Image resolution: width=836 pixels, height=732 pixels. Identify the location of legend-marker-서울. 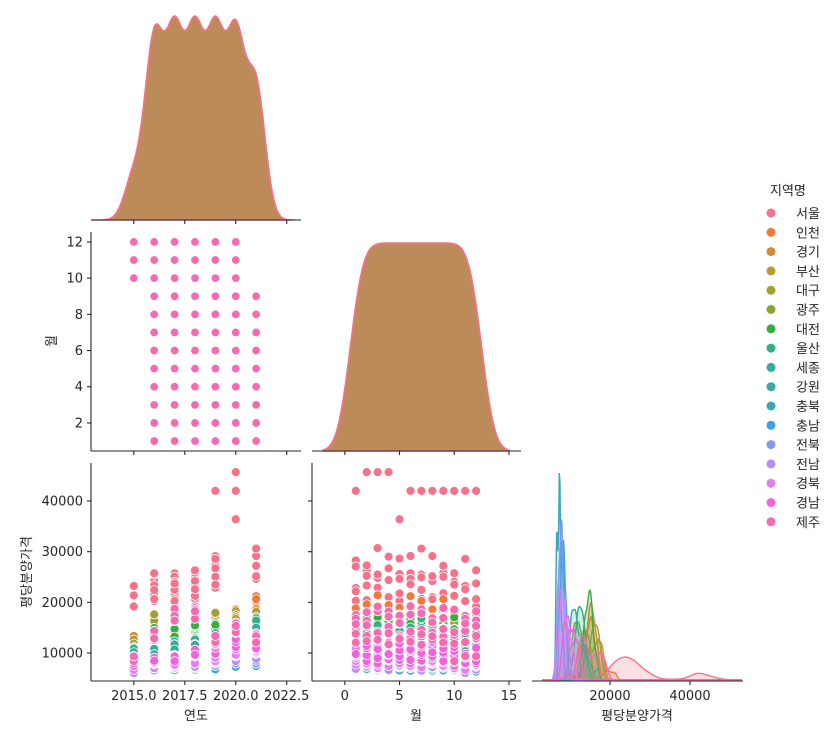
(771, 213).